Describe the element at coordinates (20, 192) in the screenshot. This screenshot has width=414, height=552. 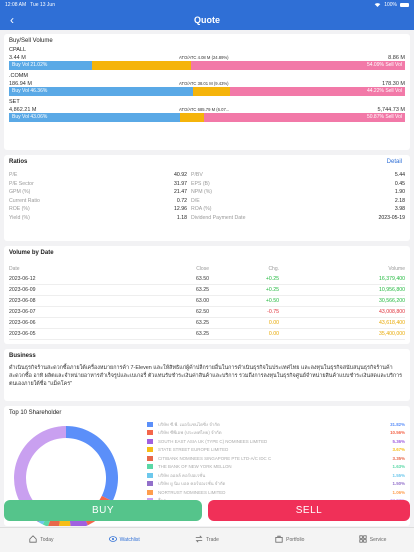
I see `ratio-label: GPM (%)` at that location.